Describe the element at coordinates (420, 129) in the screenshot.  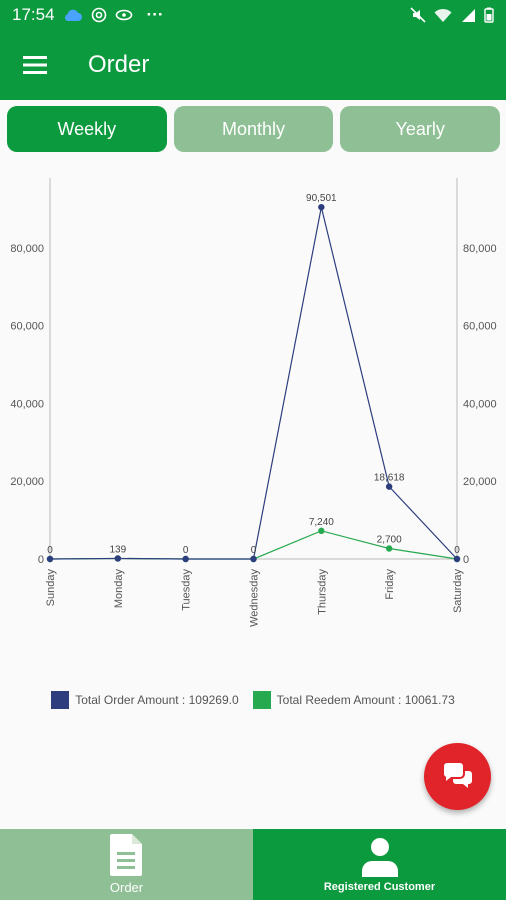
I see `tab-yearly: Yearly` at that location.